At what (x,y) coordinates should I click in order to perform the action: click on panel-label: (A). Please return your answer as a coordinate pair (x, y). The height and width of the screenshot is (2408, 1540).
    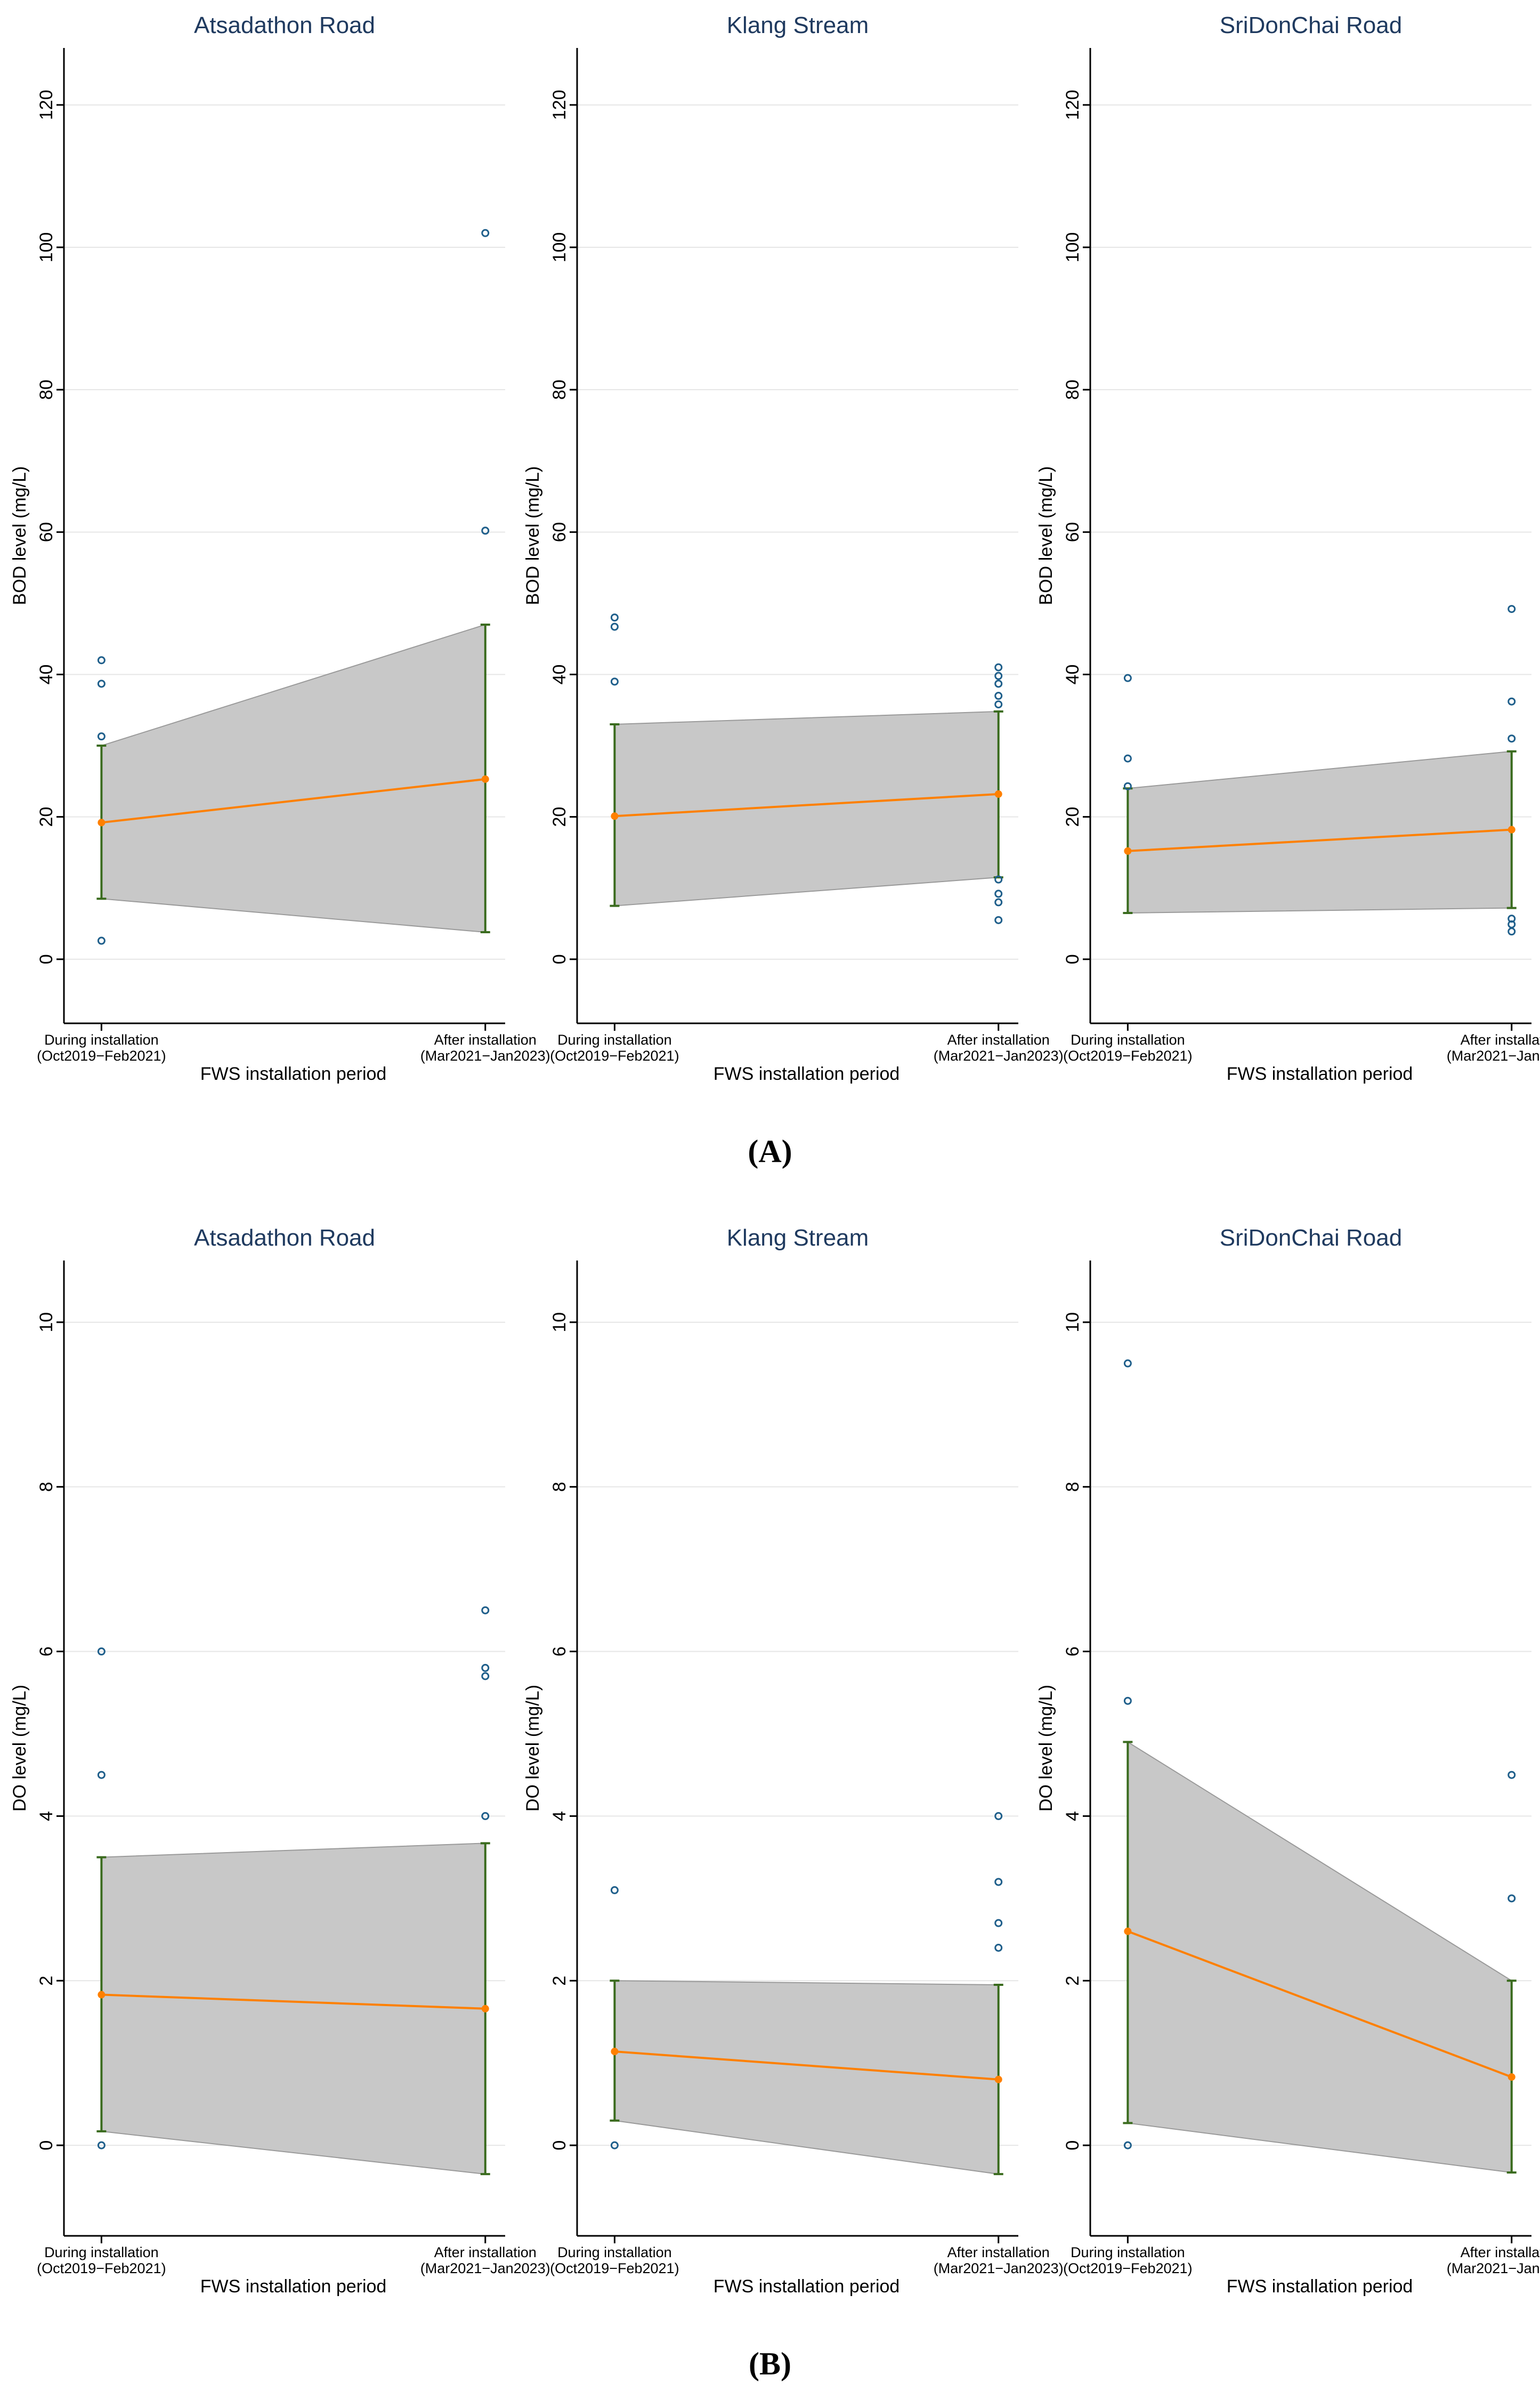
    Looking at the image, I should click on (770, 1151).